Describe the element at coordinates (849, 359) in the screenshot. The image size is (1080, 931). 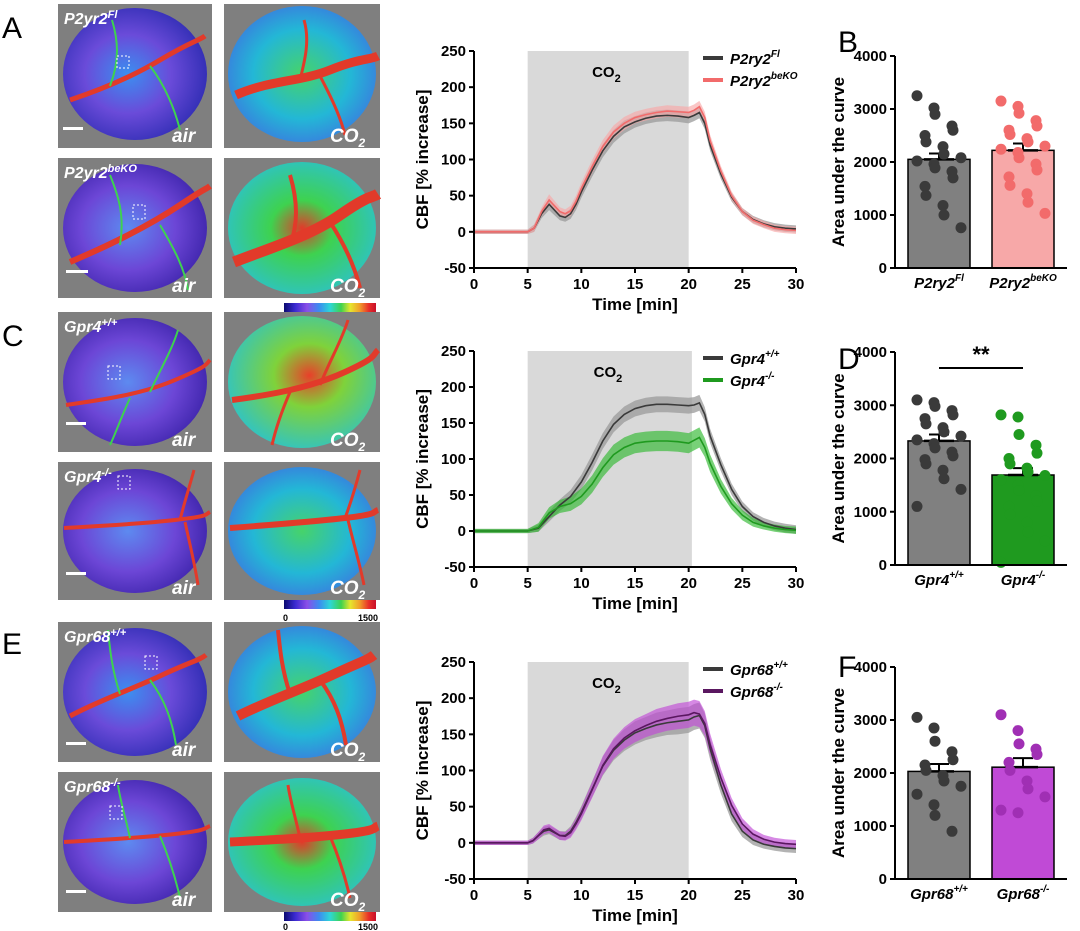
I see `panel-label-d: D` at that location.